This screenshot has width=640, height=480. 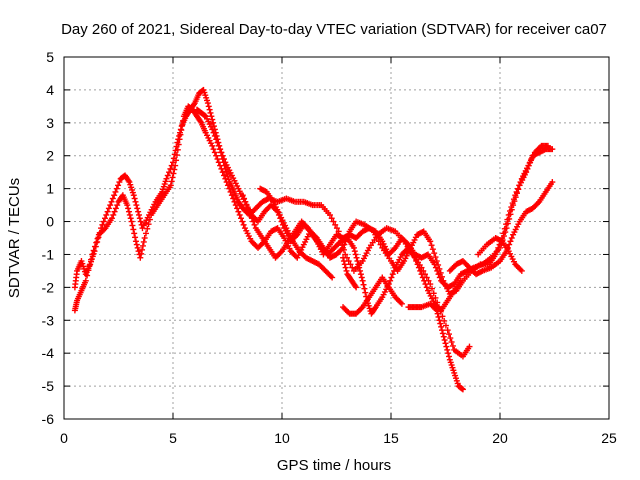 I want to click on x-tick-label: 5, so click(x=173, y=438).